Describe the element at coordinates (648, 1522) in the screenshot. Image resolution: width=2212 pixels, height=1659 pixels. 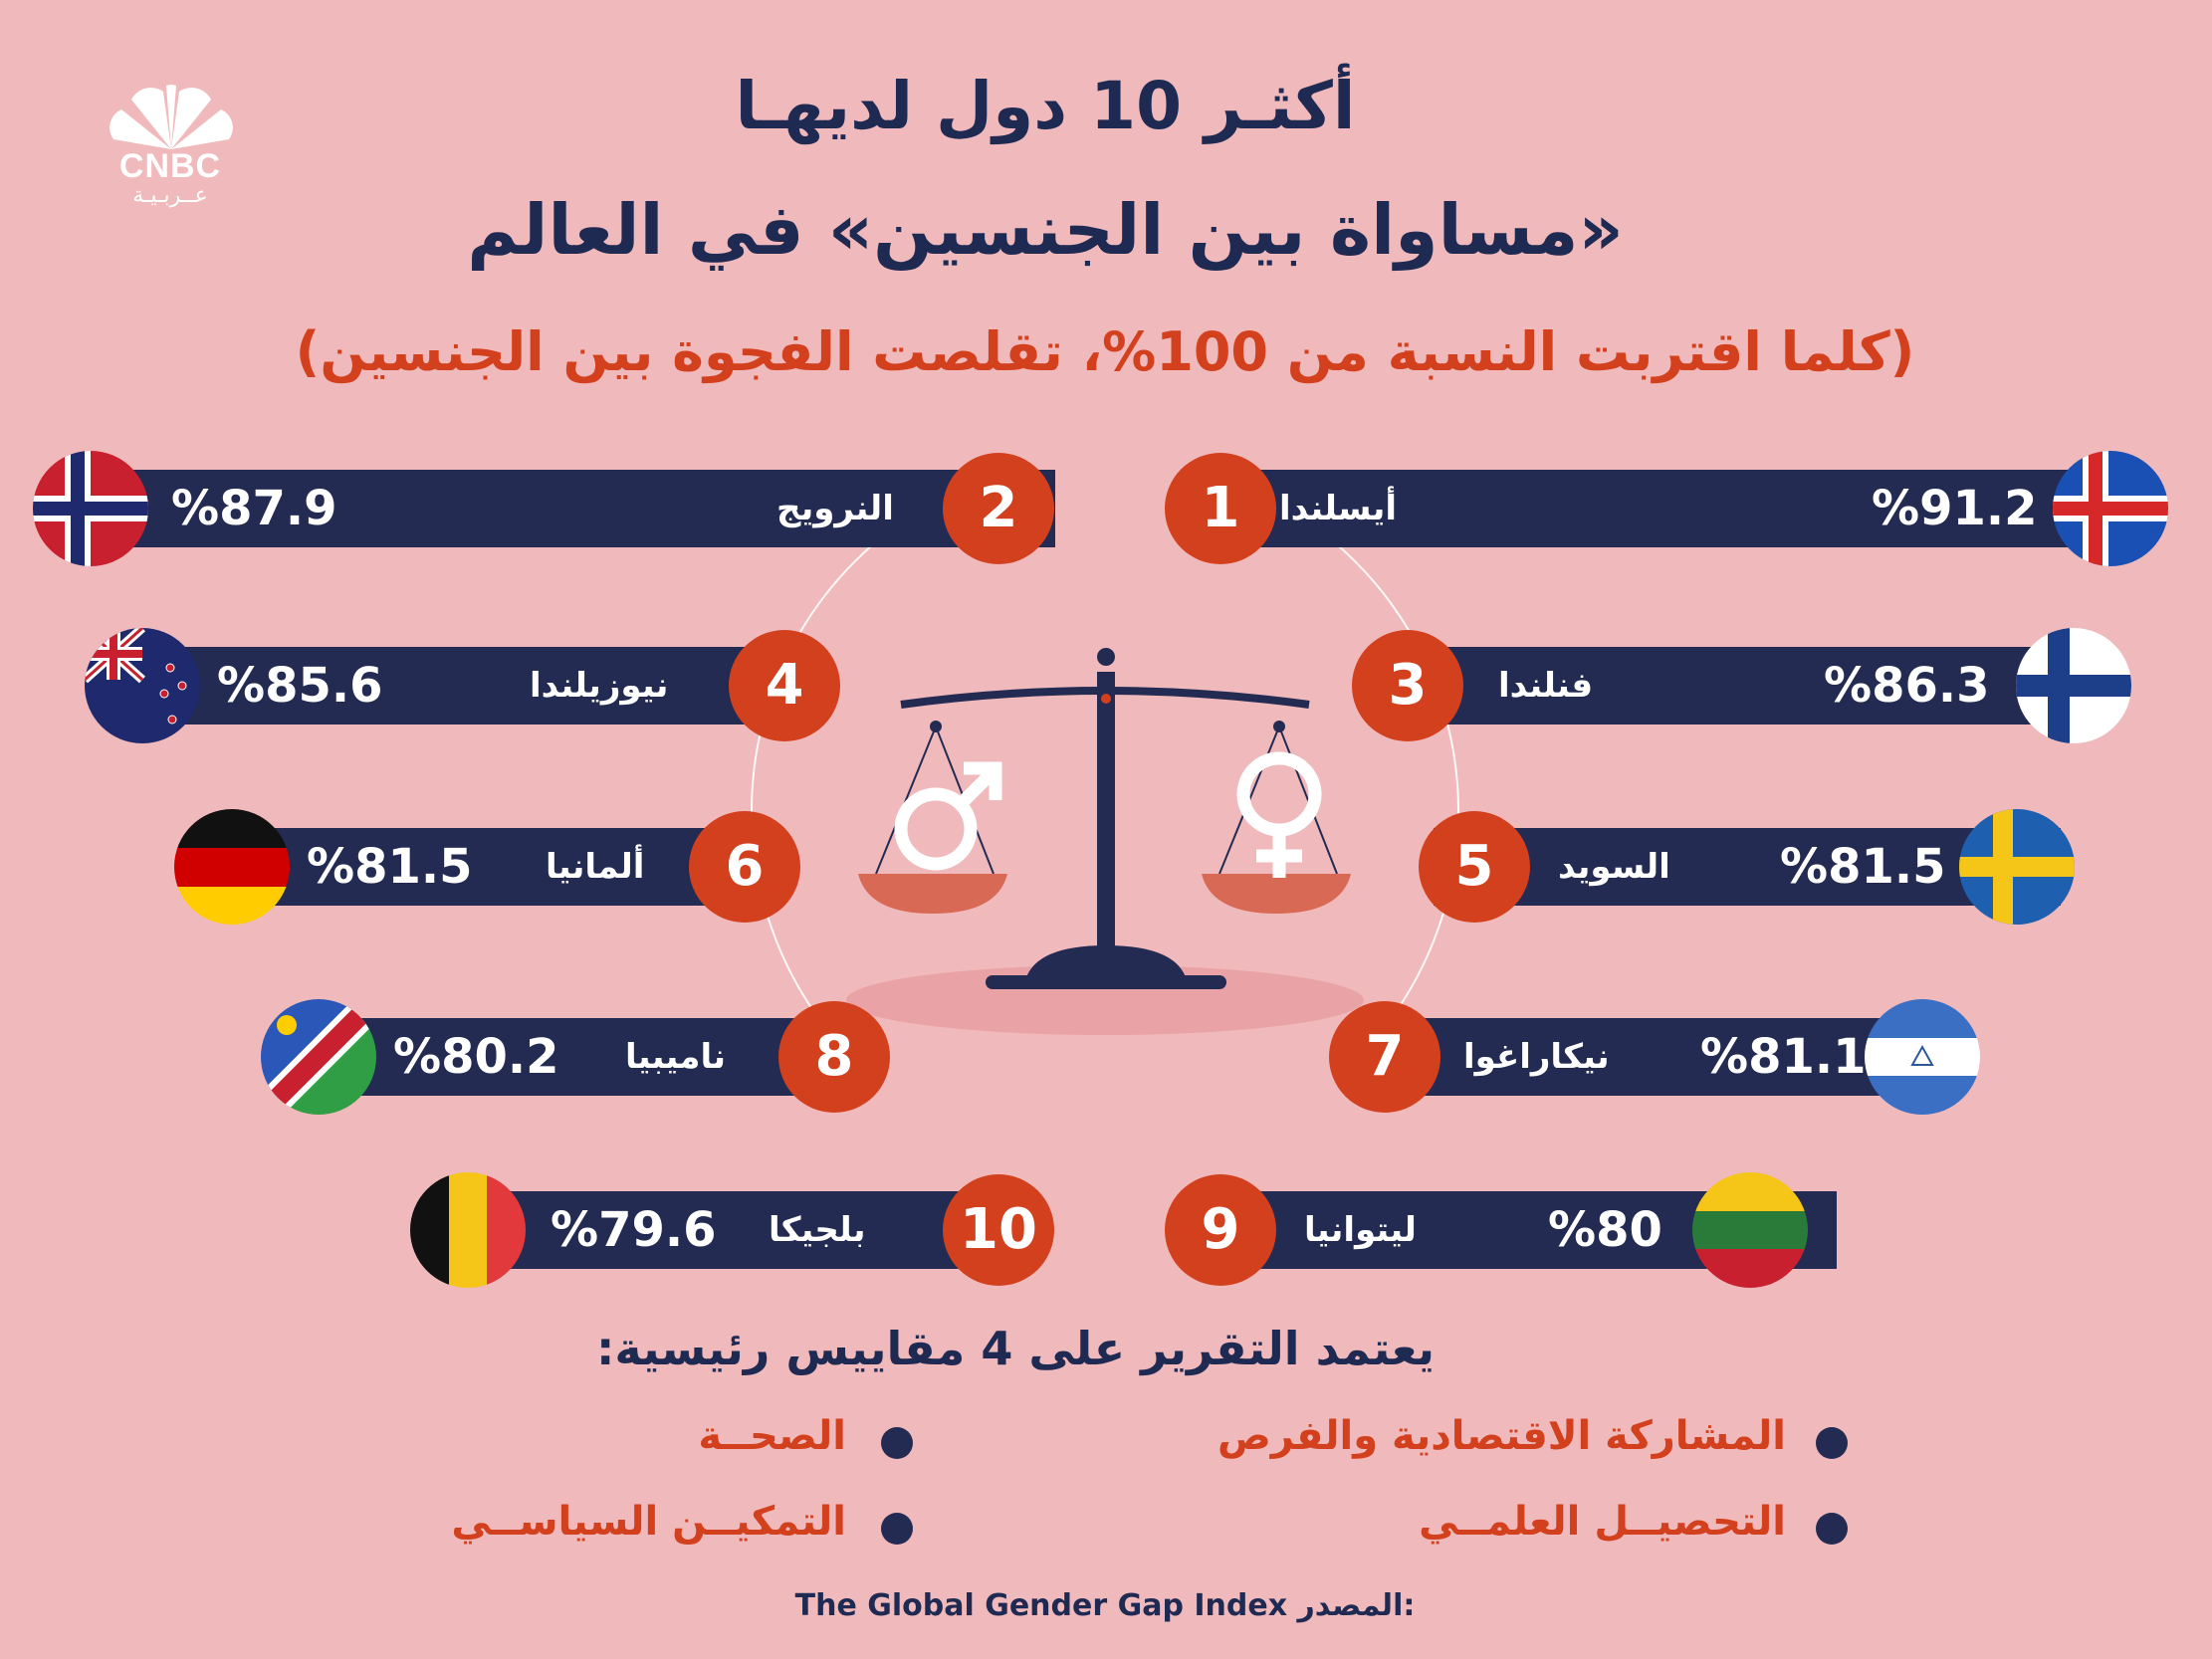
I see `criteria-item-political: التمكيــن السياســي` at that location.